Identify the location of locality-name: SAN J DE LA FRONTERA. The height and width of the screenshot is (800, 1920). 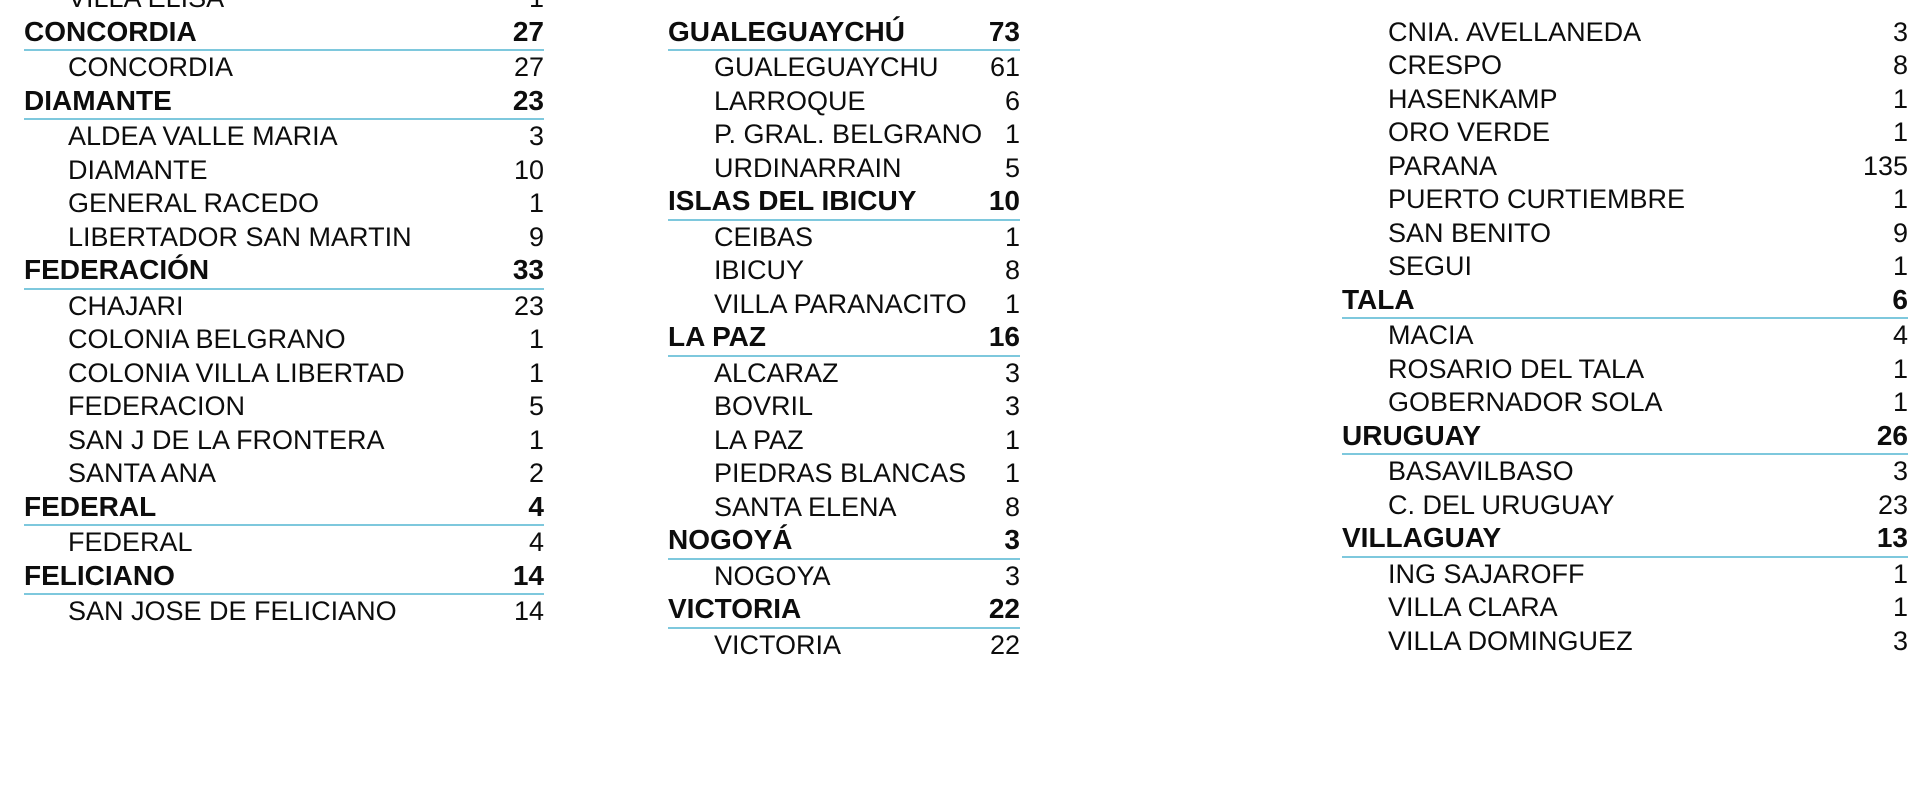
(226, 439).